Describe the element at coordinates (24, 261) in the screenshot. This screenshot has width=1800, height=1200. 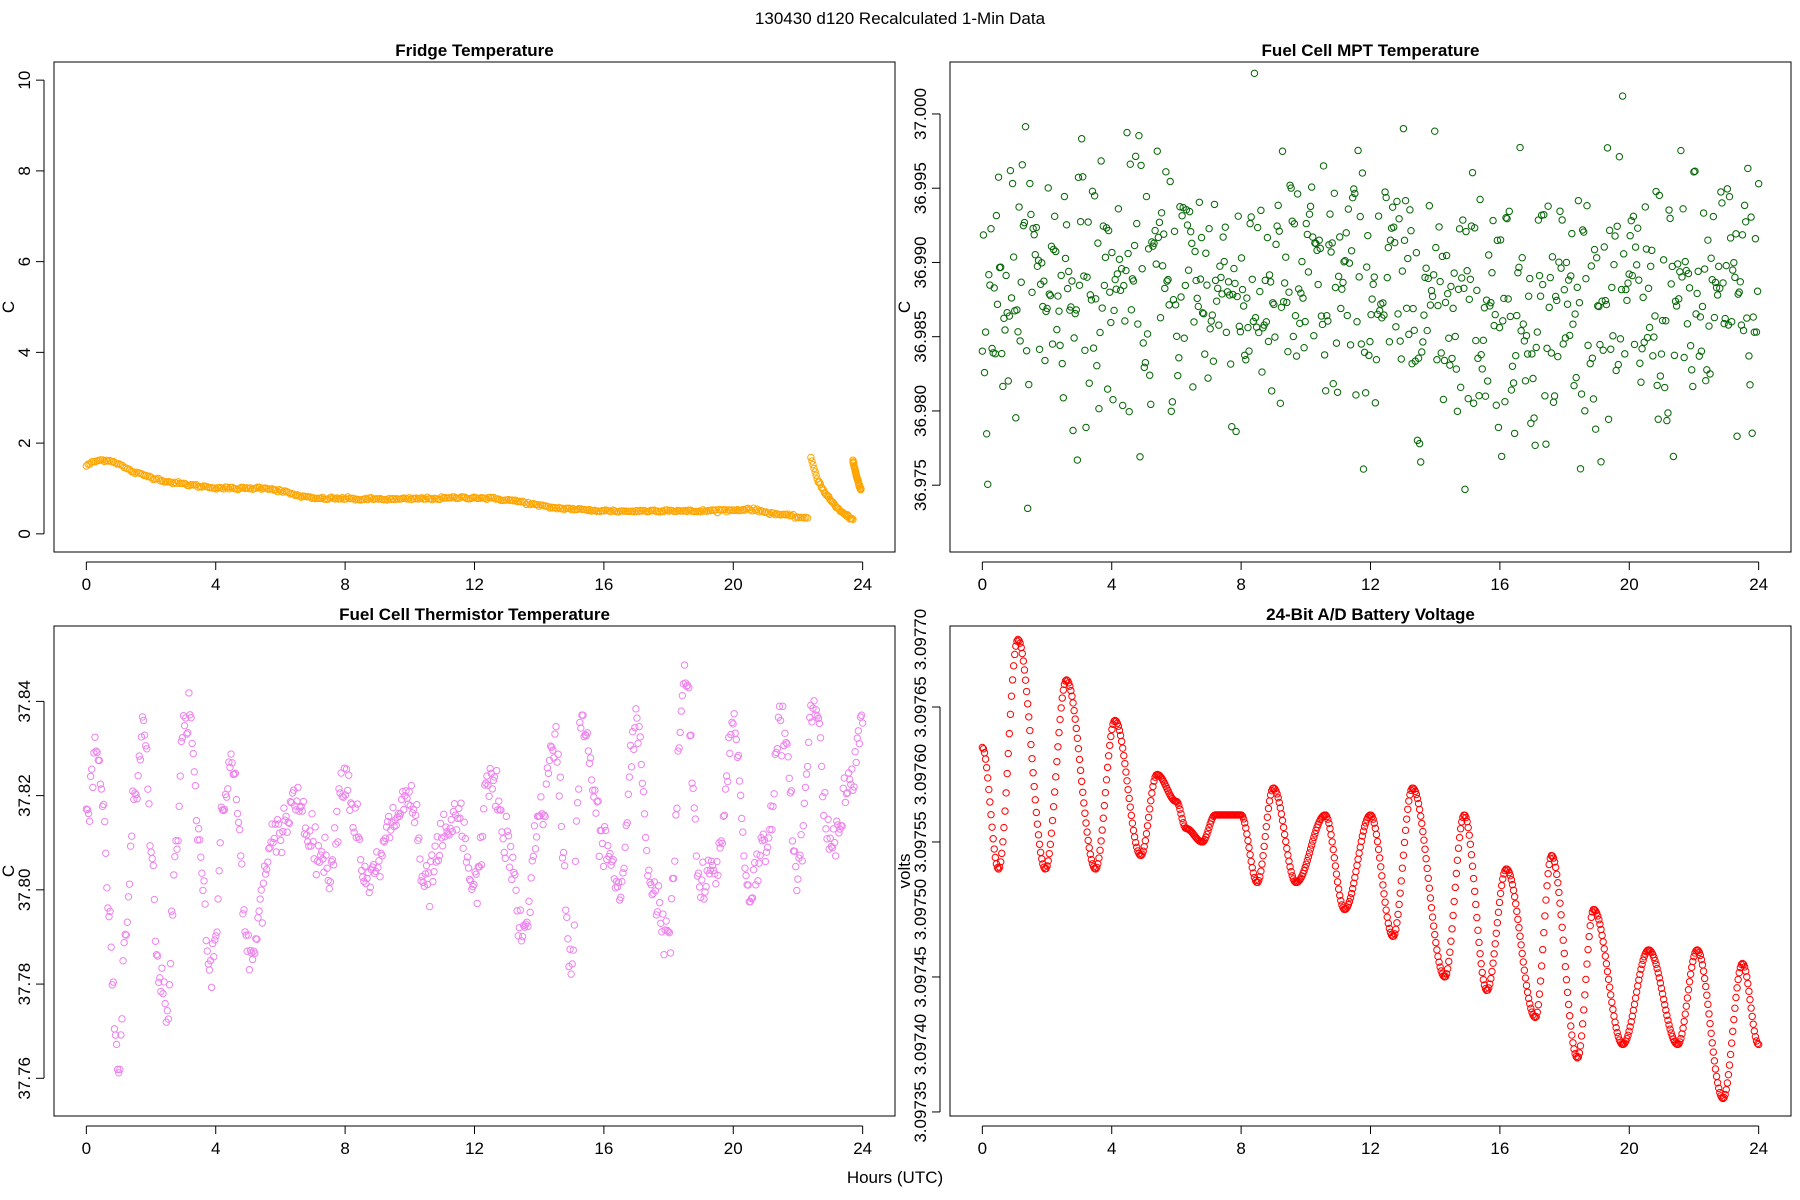
I see `fridge-y-tick-label: 6` at that location.